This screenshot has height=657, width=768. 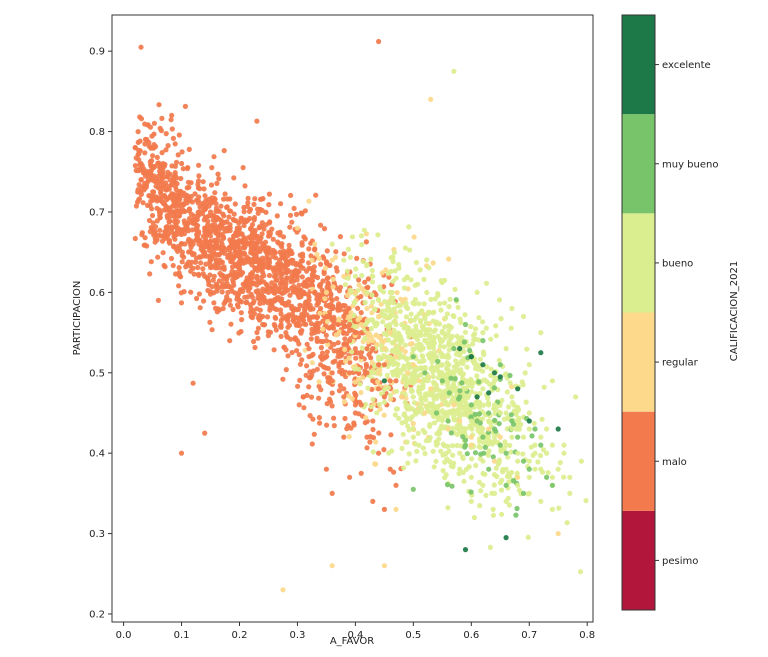 I want to click on y-axis-label: PARTICIPACION, so click(x=77, y=318).